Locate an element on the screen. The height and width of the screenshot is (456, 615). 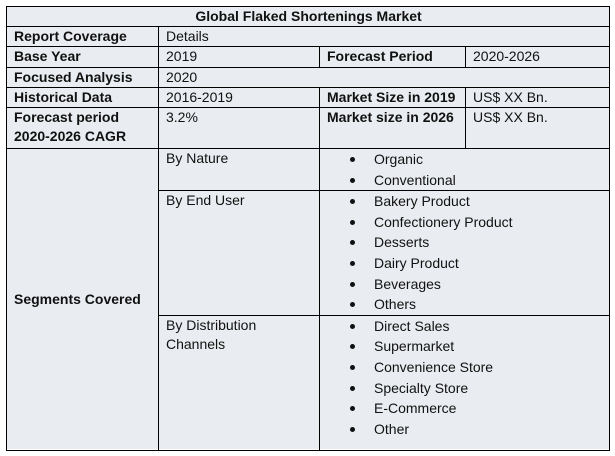
segment-items: Organic Conventional is located at coordinates (464, 169).